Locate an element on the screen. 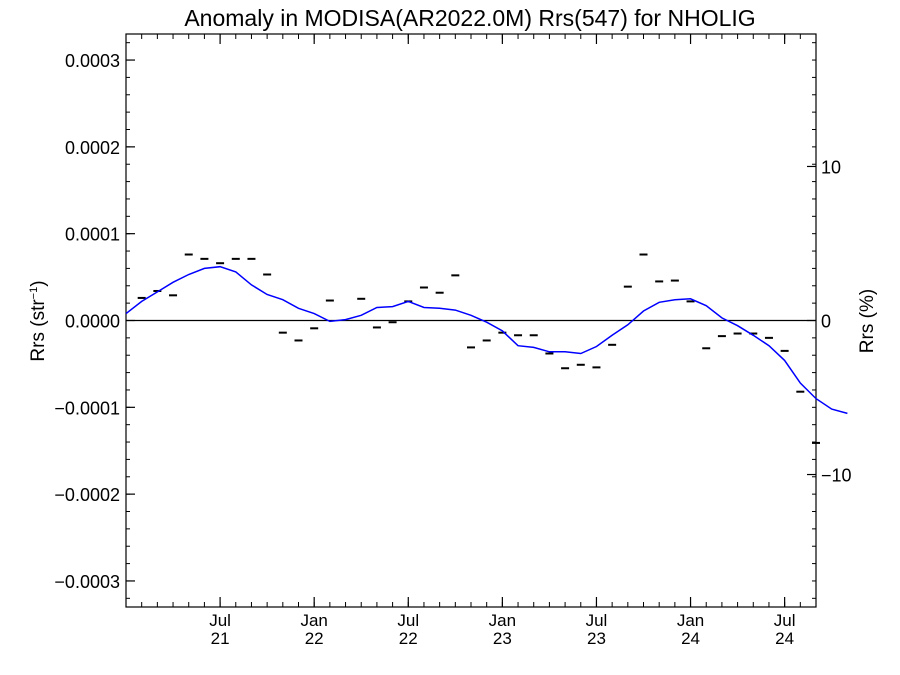 The image size is (900, 675). y-tick-label: 0.0000 is located at coordinates (92, 322).